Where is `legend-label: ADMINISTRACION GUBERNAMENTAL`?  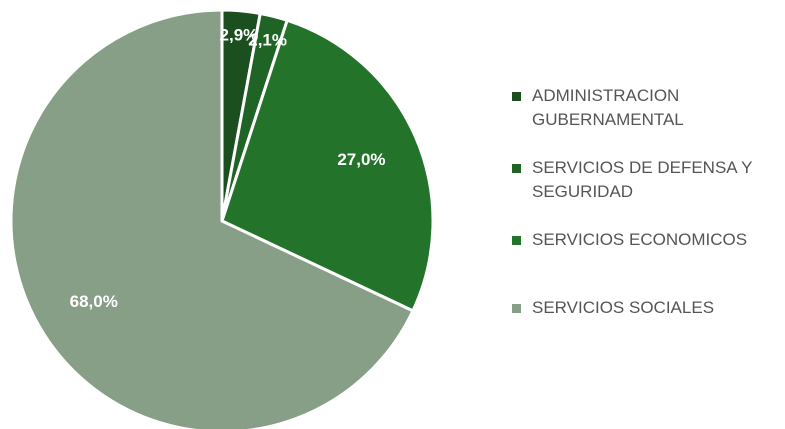 legend-label: ADMINISTRACION GUBERNAMENTAL is located at coordinates (608, 107).